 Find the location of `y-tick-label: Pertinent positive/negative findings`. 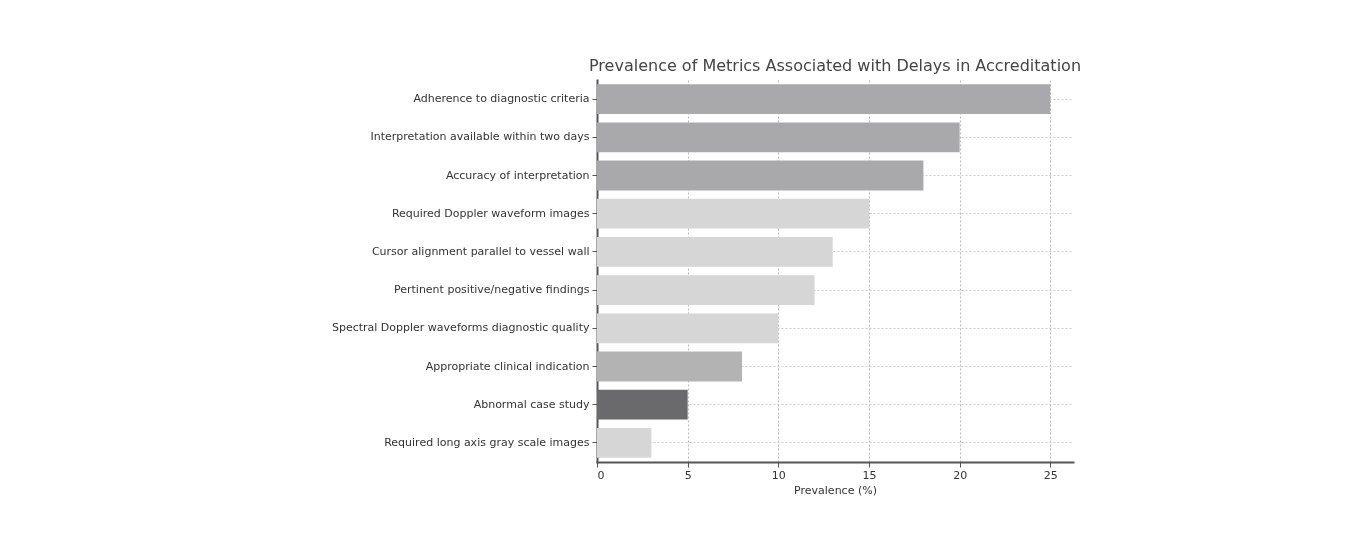

y-tick-label: Pertinent positive/negative findings is located at coordinates (491, 290).